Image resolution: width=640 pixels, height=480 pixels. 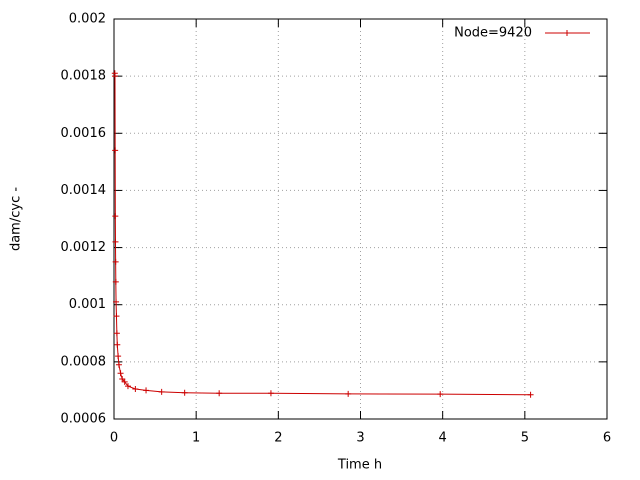 What do you see at coordinates (84, 76) in the screenshot?
I see `y-tick-label: 0.0018` at bounding box center [84, 76].